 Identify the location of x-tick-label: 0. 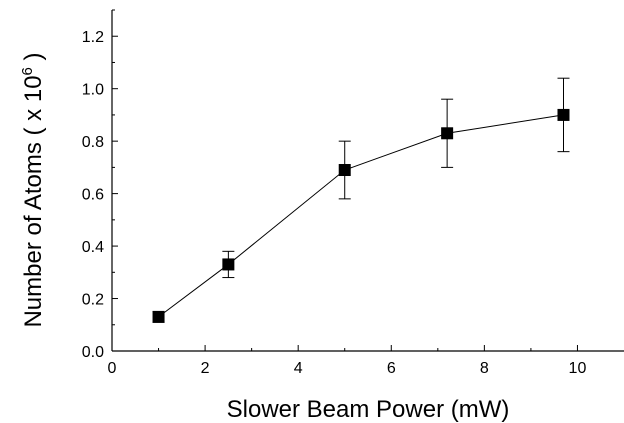
(112, 368).